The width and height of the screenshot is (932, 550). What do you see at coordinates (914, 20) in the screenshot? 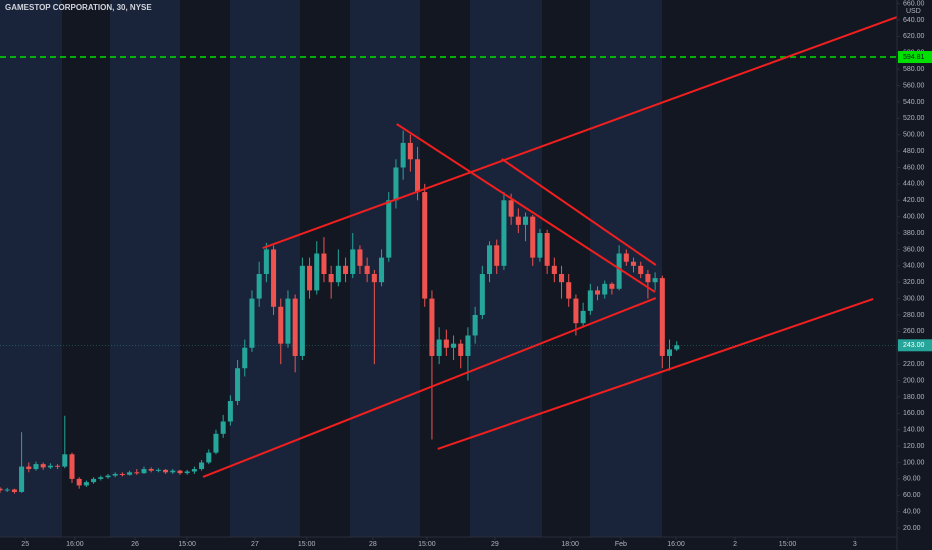
I see `y-tick-label: 640.00` at bounding box center [914, 20].